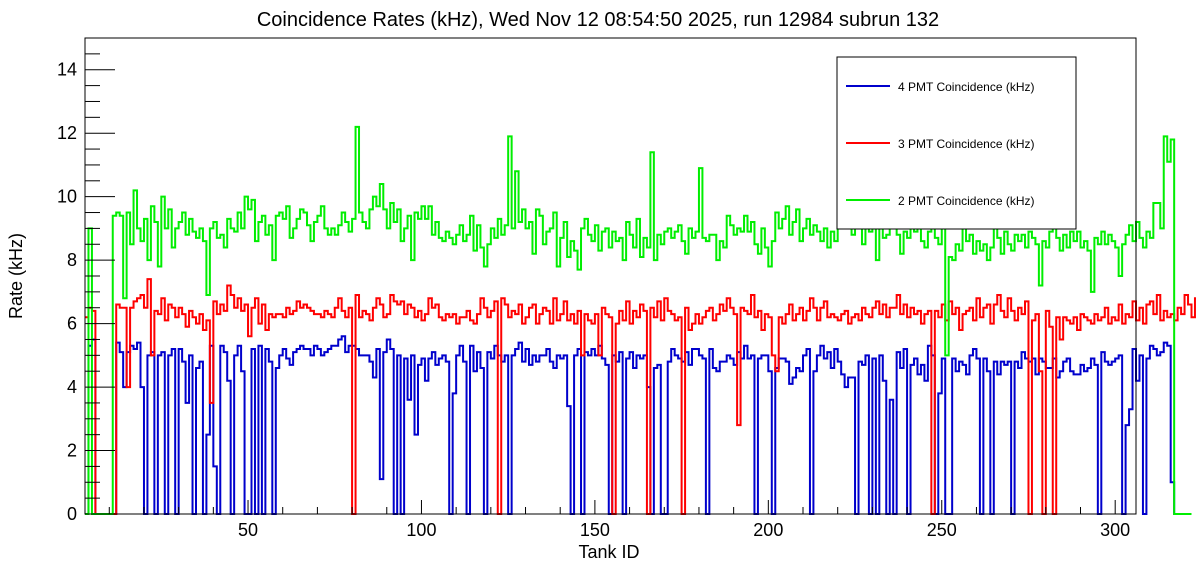  Describe the element at coordinates (1115, 530) in the screenshot. I see `x-tick-label: 300` at that location.